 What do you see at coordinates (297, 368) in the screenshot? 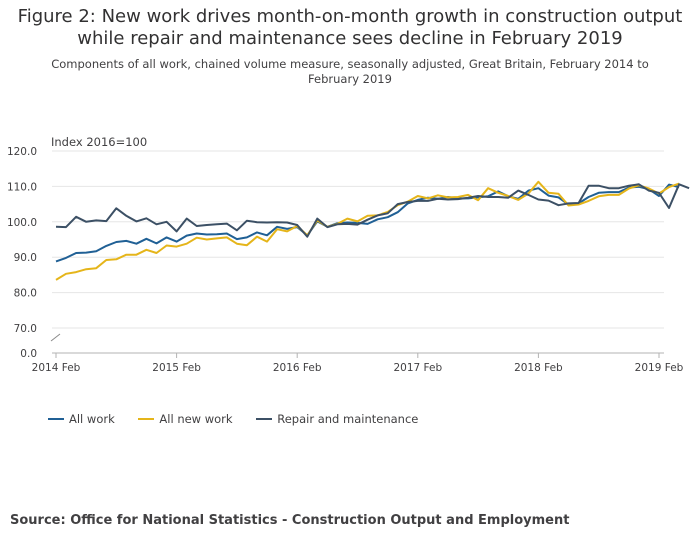
I see `x-tick-label: 2016 Feb` at bounding box center [297, 368].